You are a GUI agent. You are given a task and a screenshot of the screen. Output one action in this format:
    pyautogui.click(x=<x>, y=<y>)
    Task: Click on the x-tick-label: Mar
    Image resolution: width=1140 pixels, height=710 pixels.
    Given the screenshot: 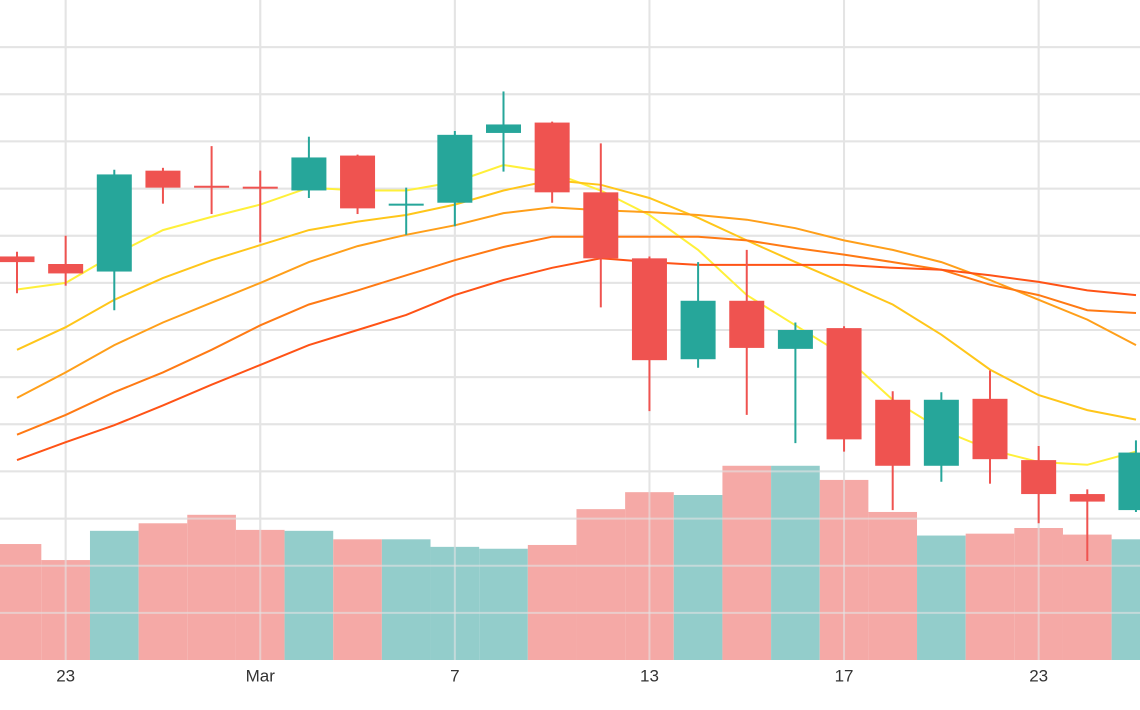 What is the action you would take?
    pyautogui.click(x=261, y=675)
    